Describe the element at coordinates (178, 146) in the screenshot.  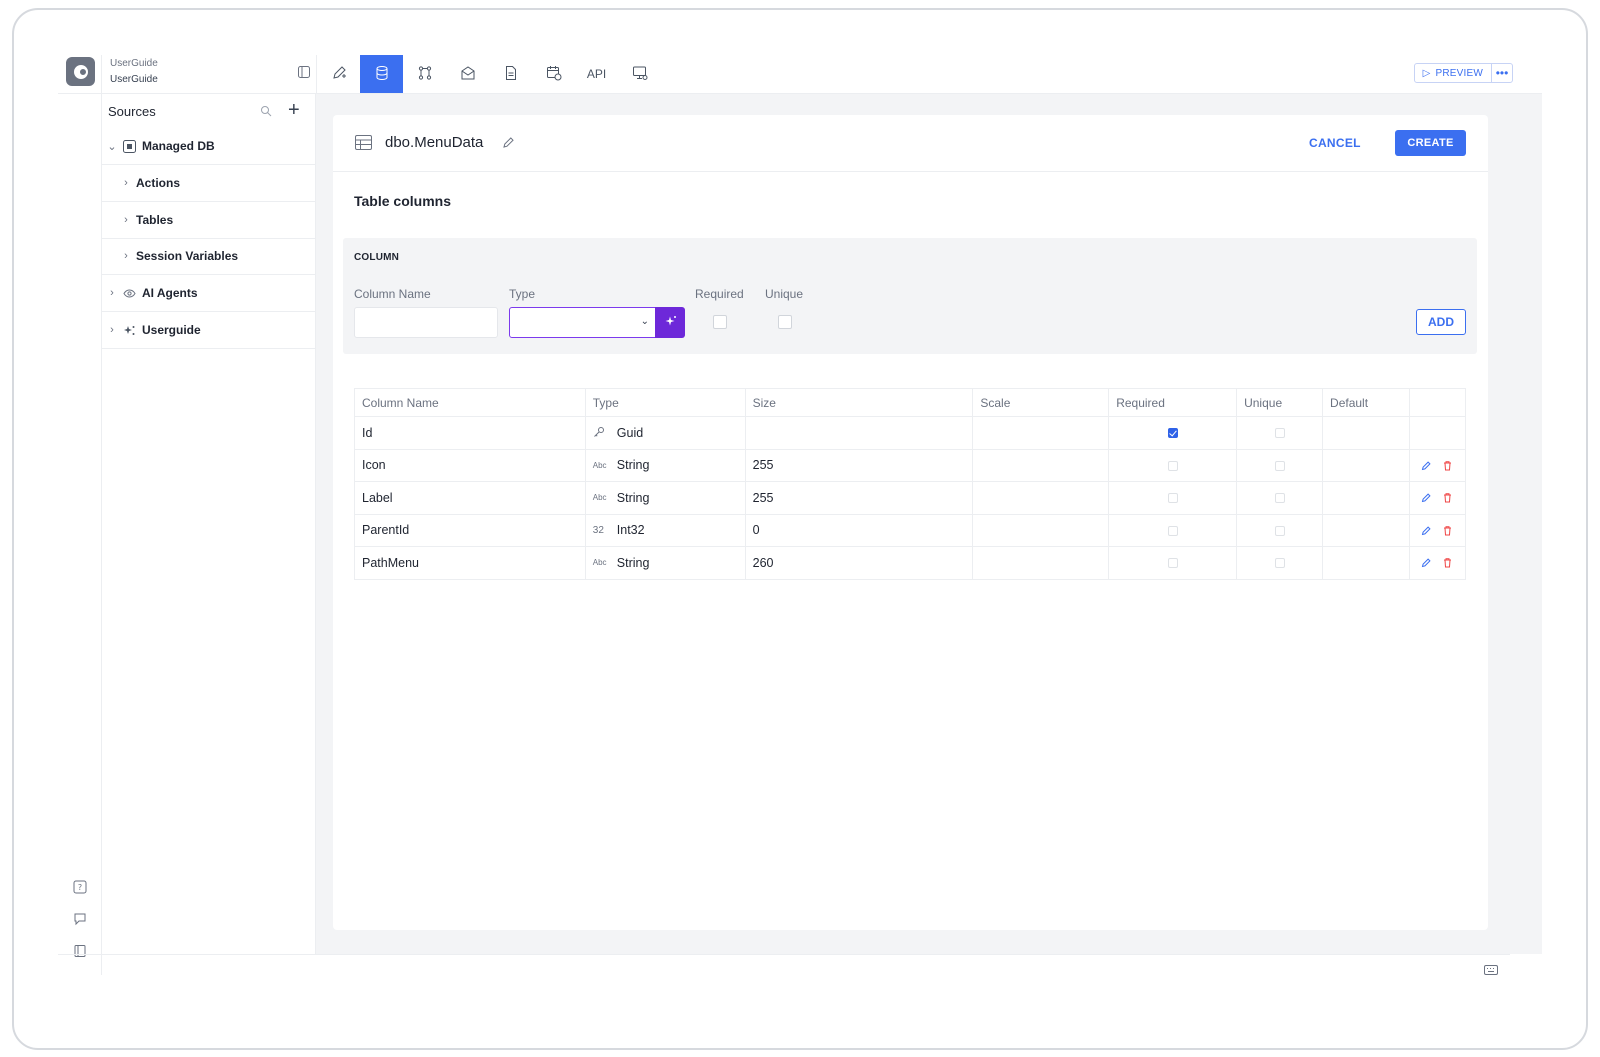
I see `tree-item-label: Managed DB` at that location.